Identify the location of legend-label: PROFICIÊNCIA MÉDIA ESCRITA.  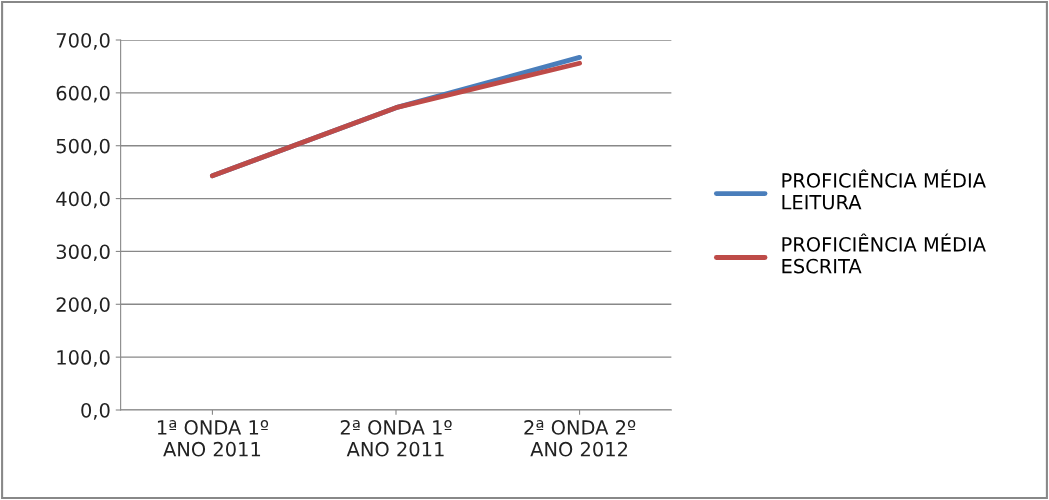
(884, 253).